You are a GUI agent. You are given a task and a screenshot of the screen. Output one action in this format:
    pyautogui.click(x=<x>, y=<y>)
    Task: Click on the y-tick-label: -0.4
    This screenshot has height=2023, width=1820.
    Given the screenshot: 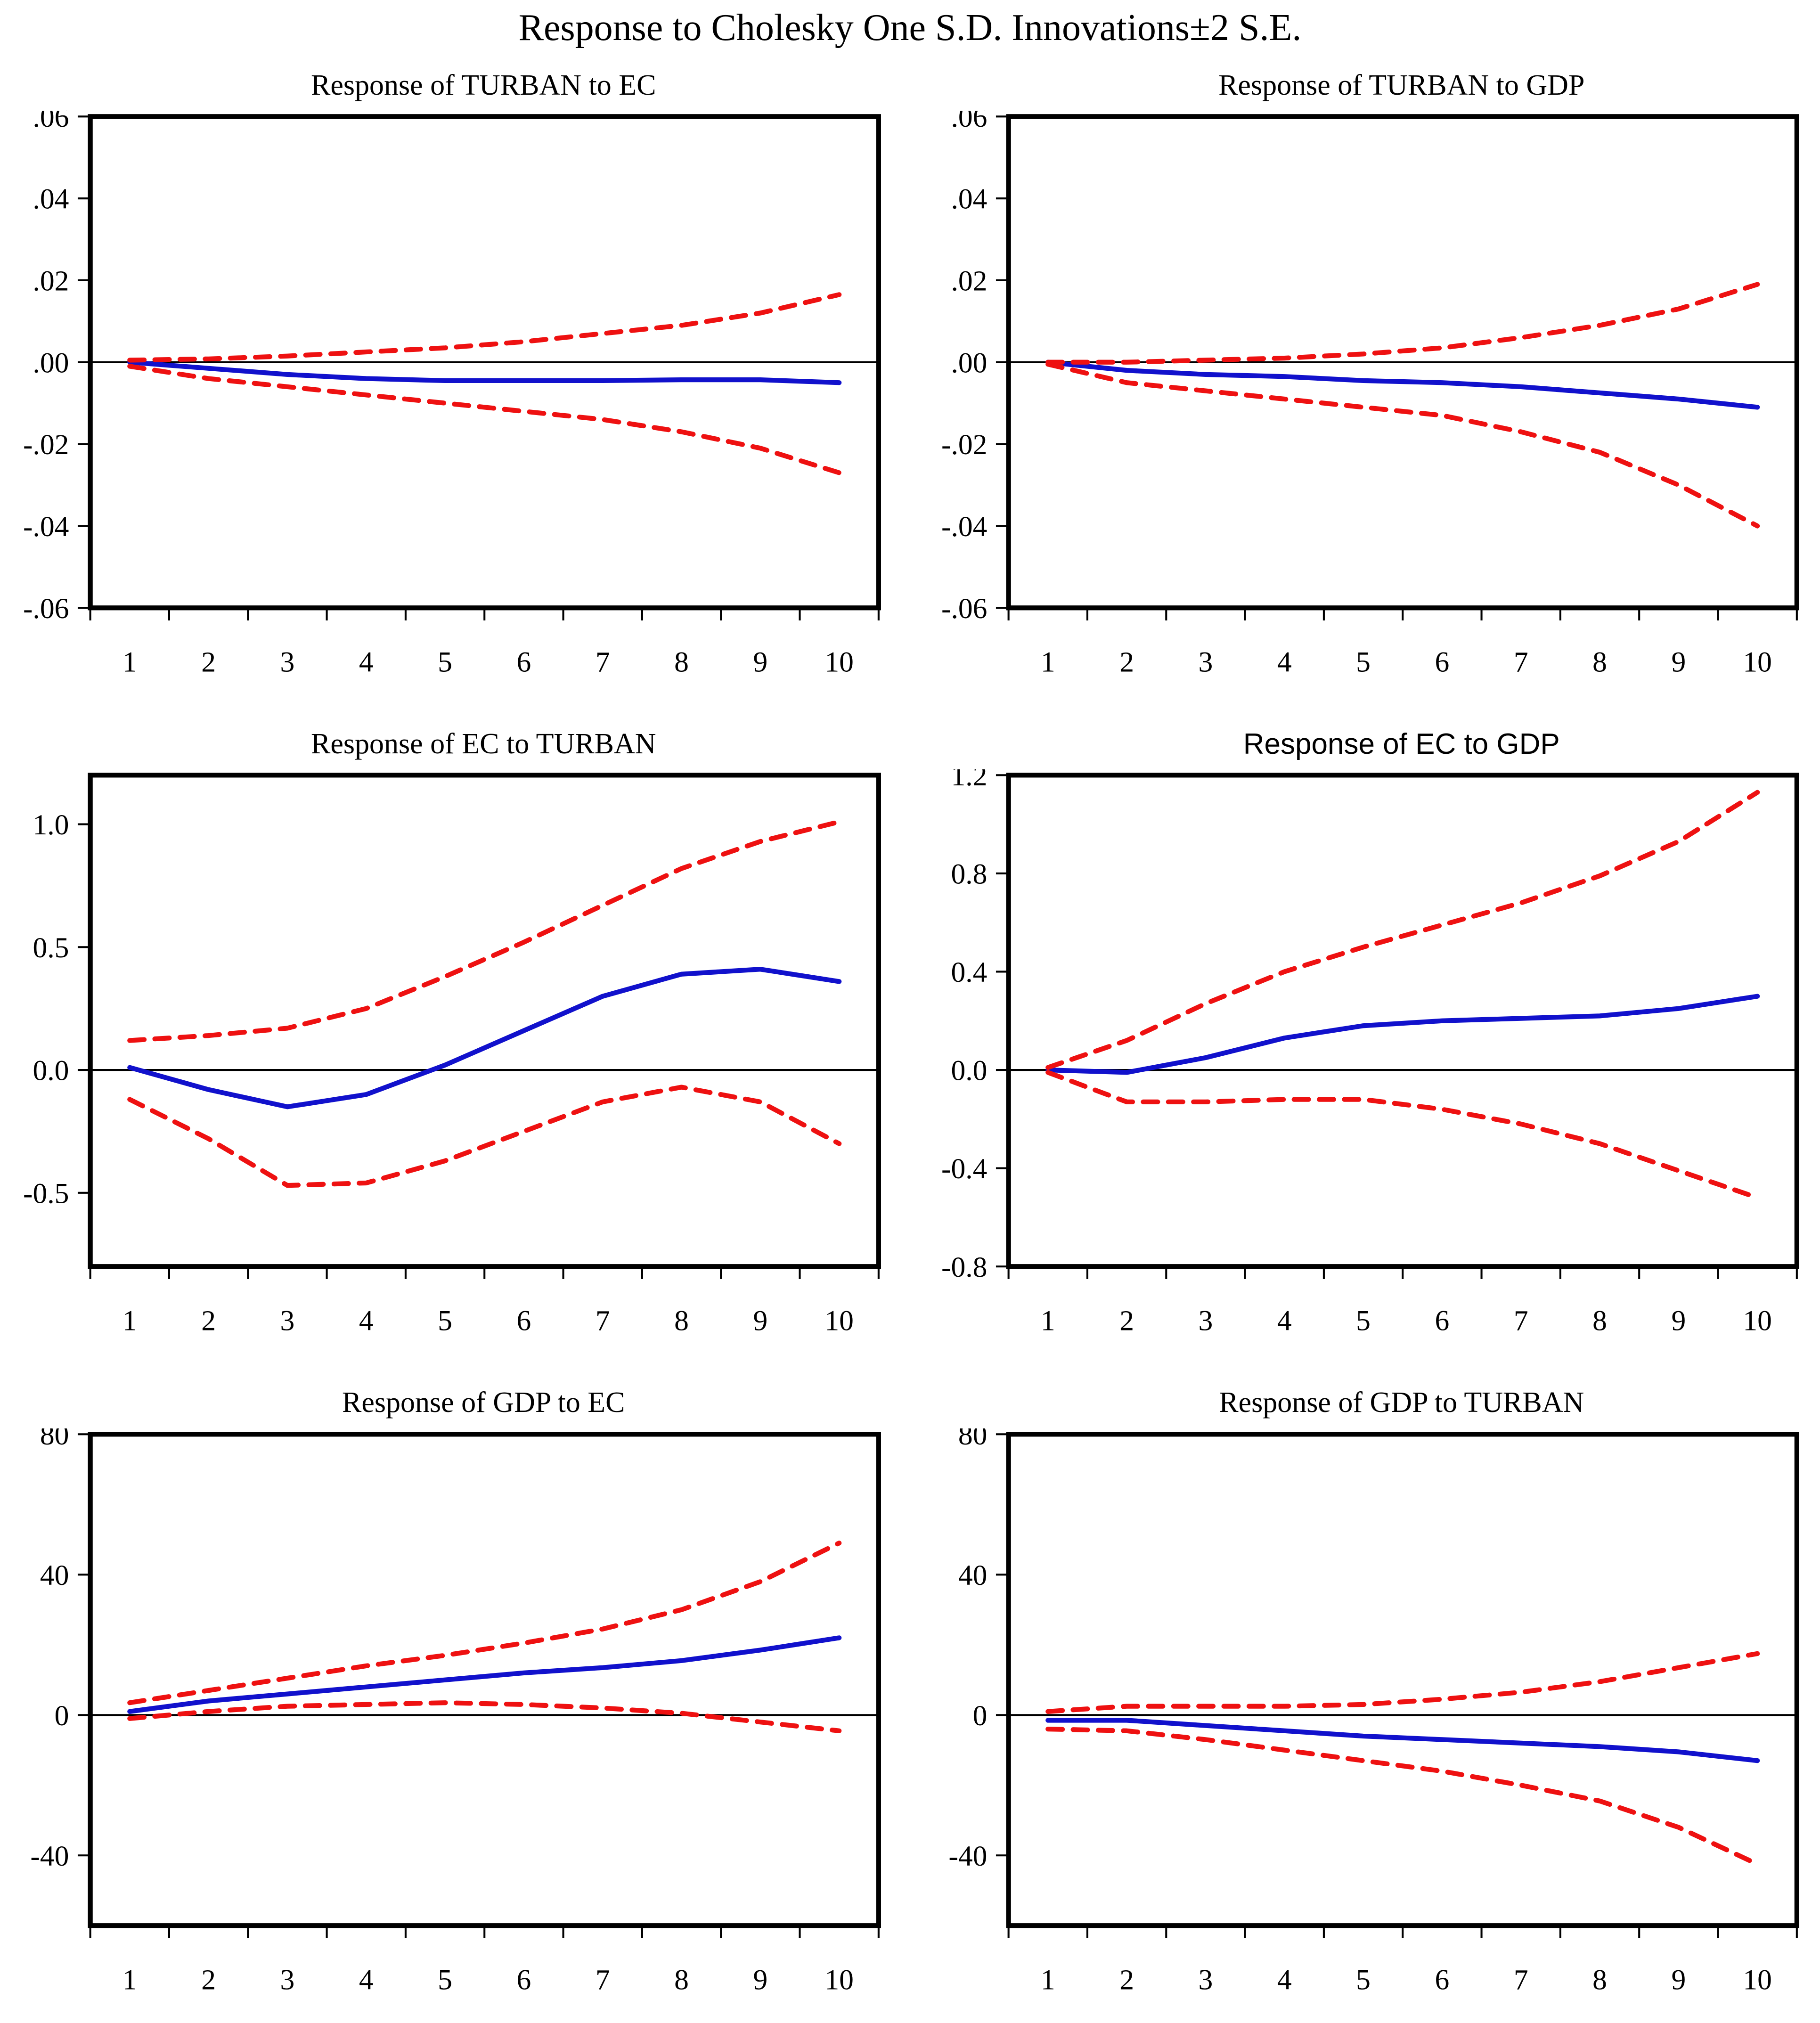 What is the action you would take?
    pyautogui.click(x=964, y=1169)
    